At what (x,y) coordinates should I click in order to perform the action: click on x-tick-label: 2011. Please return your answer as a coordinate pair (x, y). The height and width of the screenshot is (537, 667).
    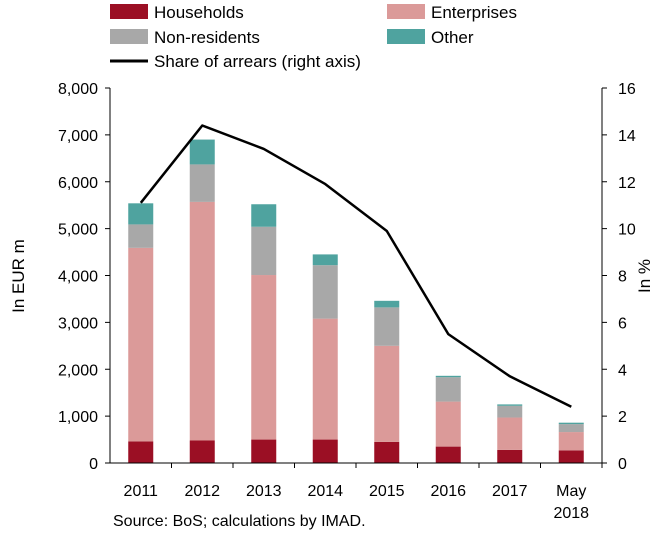
    Looking at the image, I should click on (141, 491).